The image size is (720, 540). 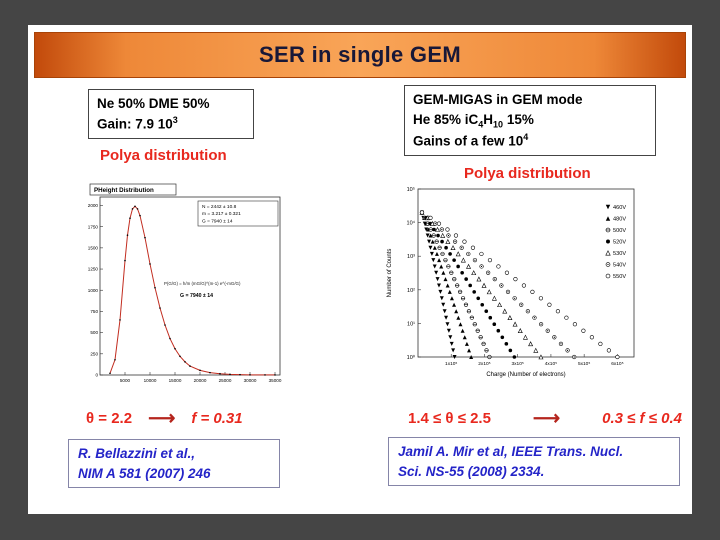 I want to click on f-value: f = 0.31, so click(x=217, y=418).